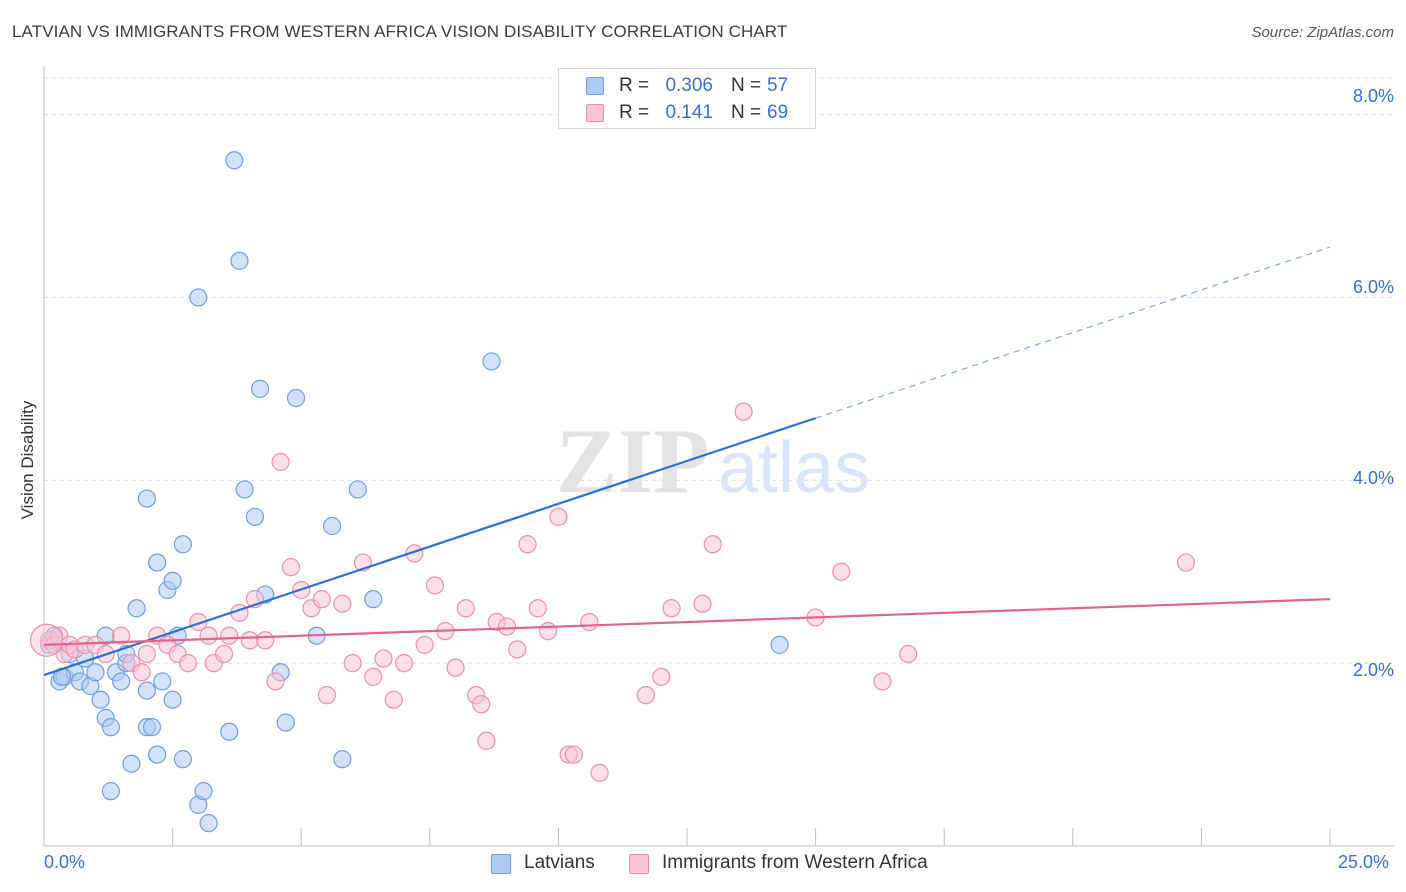  I want to click on series-swatch-western-africa, so click(639, 864).